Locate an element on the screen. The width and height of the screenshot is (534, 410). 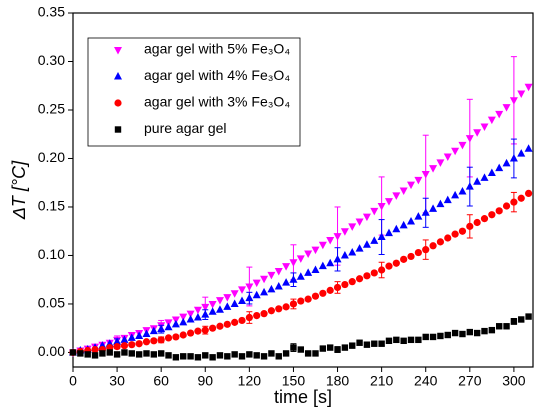
y-tick-label: 0.15 is located at coordinates (51, 206).